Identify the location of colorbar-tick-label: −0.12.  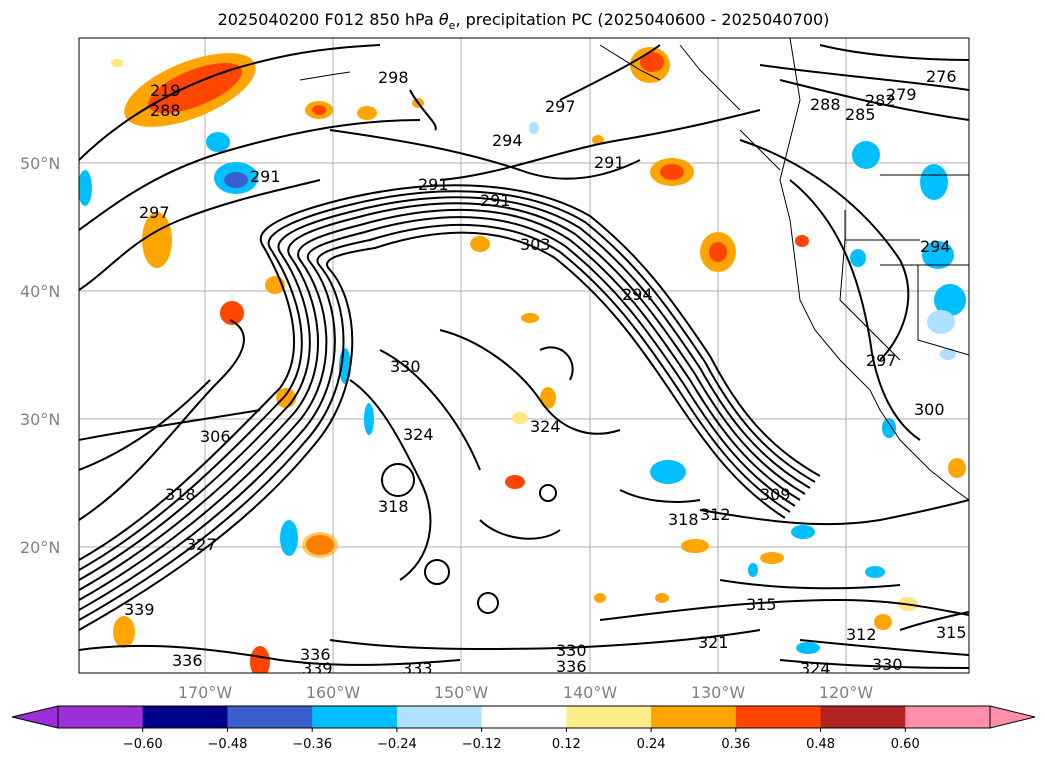
(482, 744).